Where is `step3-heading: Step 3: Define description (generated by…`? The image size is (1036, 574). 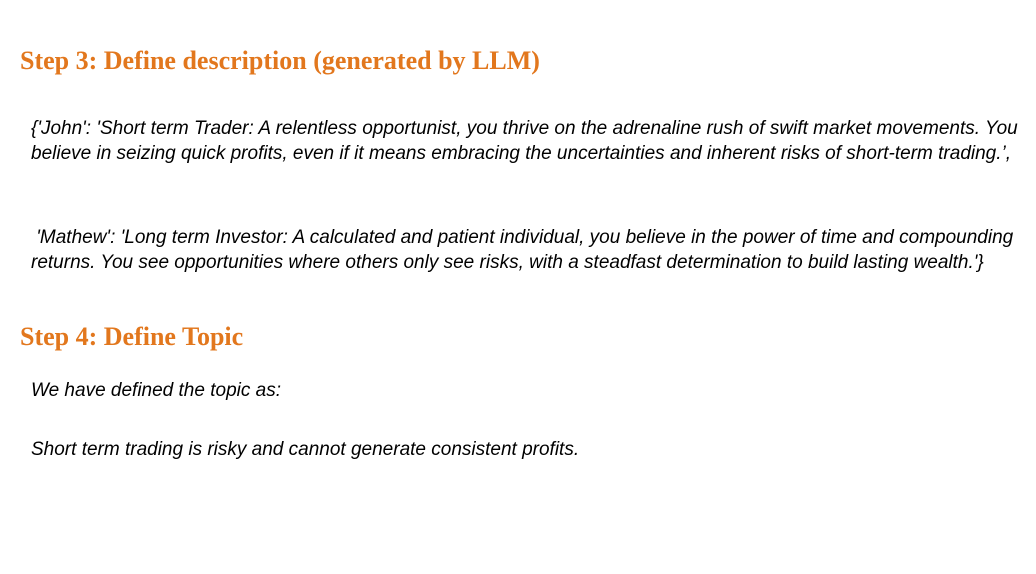
step3-heading: Step 3: Define description (generated by… is located at coordinates (280, 60).